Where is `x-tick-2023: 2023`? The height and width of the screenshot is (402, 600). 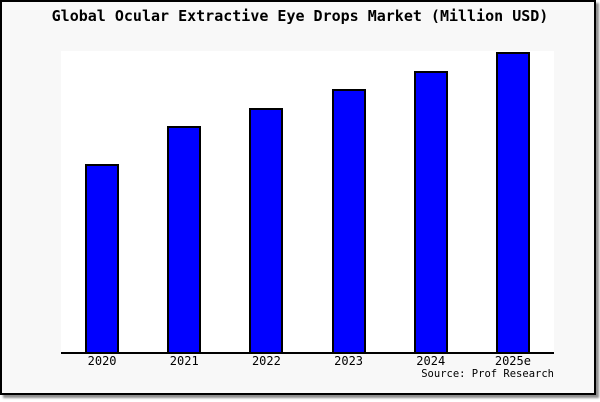
x-tick-2023: 2023 is located at coordinates (349, 361).